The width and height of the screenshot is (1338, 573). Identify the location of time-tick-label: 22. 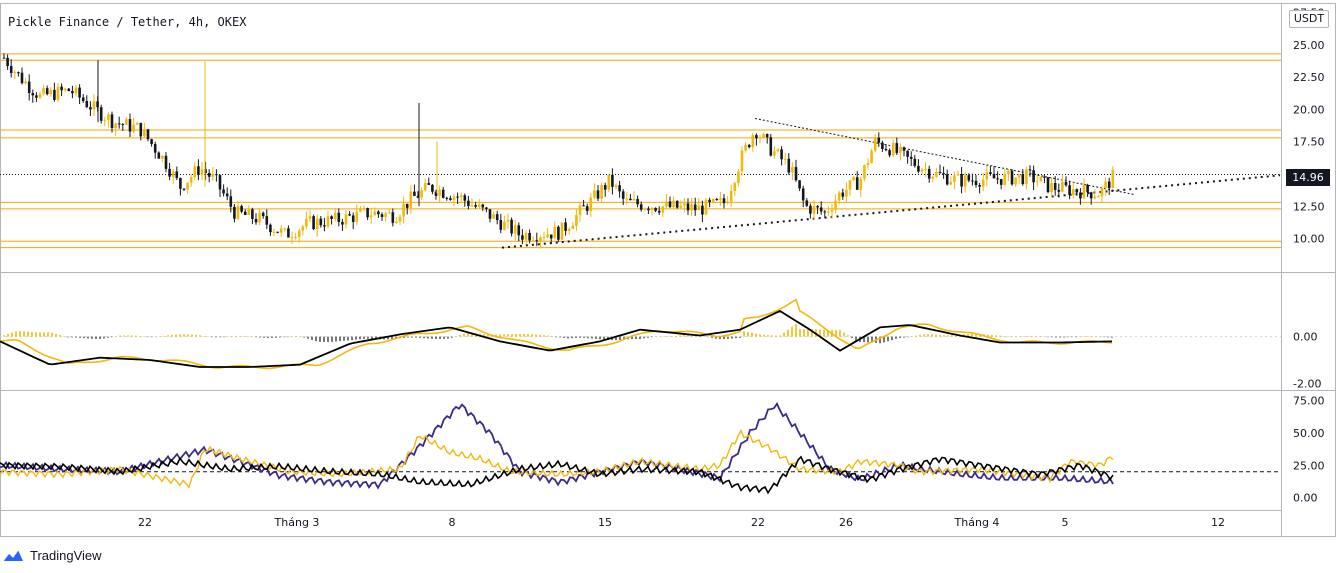
(145, 522).